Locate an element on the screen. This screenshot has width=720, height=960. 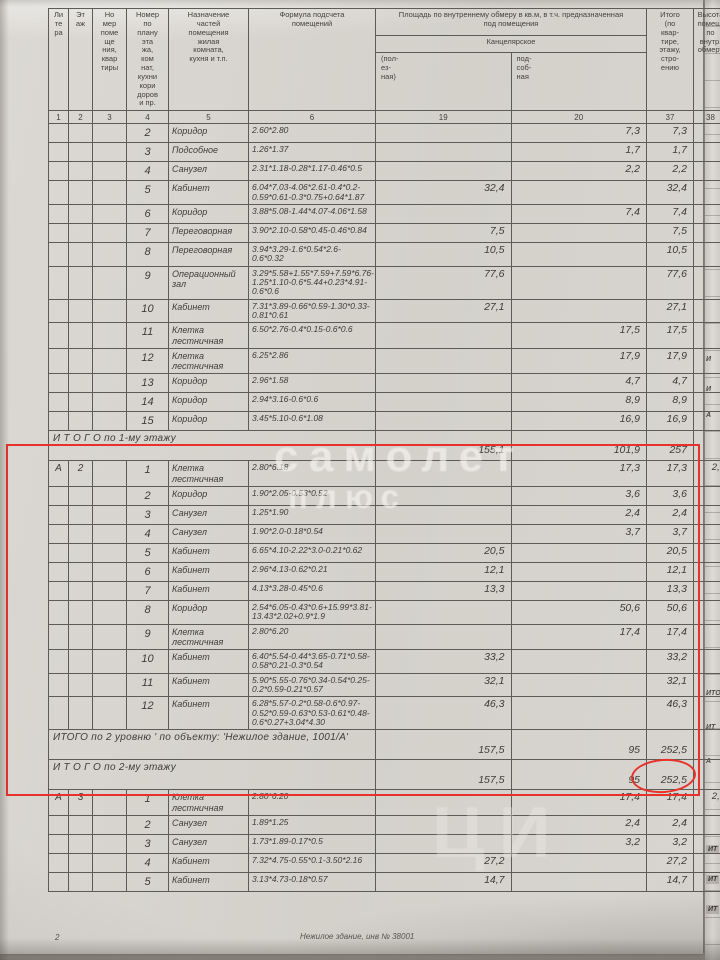
cell-area-total: 50,6 is located at coordinates (670, 612).